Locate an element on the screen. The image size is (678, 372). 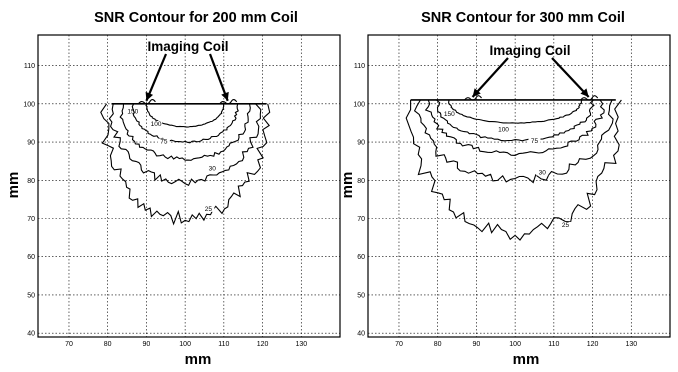
chart-title: SNR Contour for 200 mm Coil is located at coordinates (196, 18).